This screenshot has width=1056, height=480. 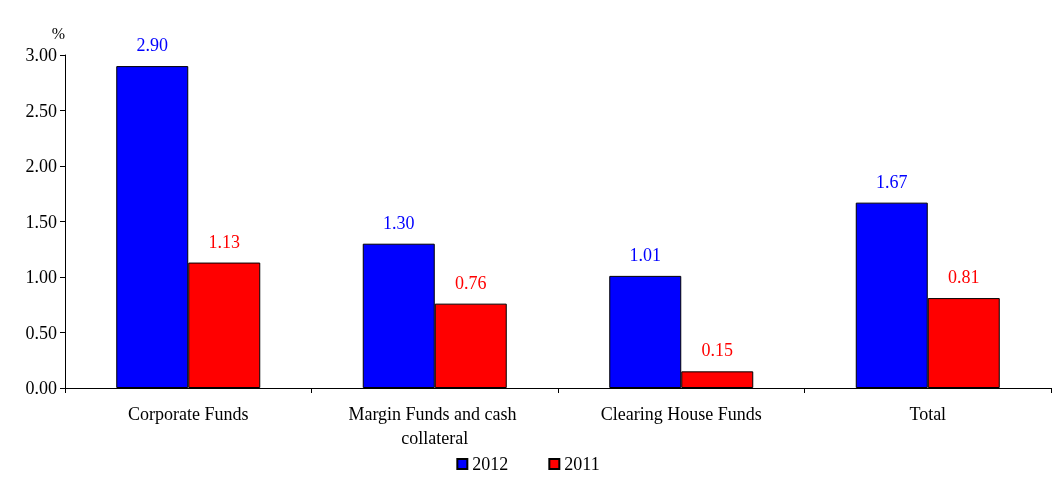 What do you see at coordinates (471, 282) in the screenshot?
I see `data-label: 0.76` at bounding box center [471, 282].